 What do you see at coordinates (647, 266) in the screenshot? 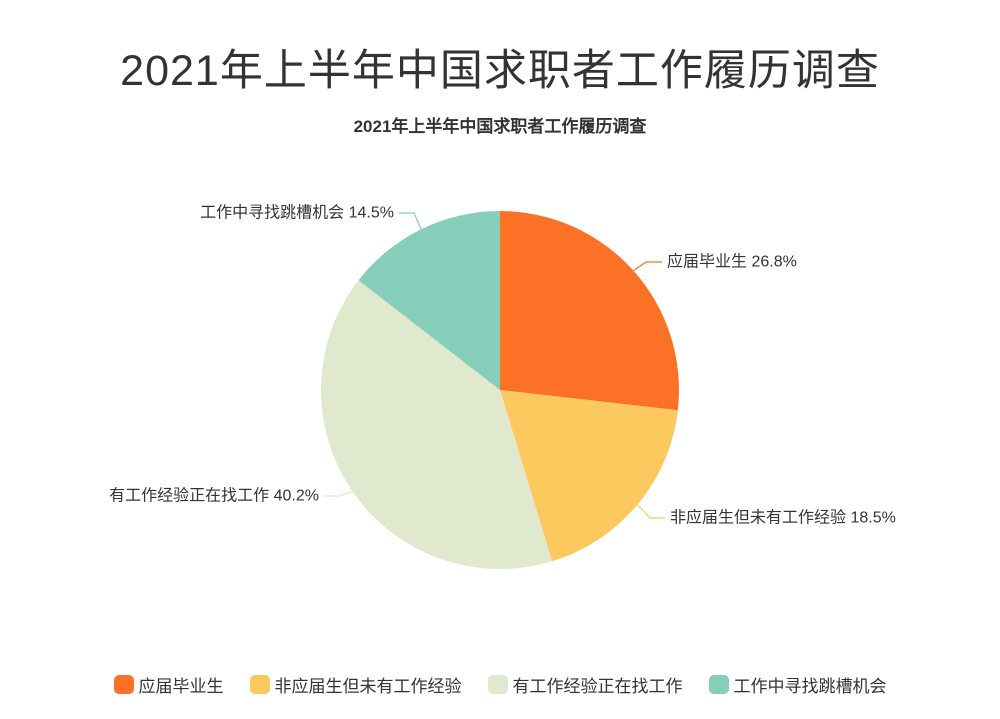
I see `label-line-fresh-graduates` at bounding box center [647, 266].